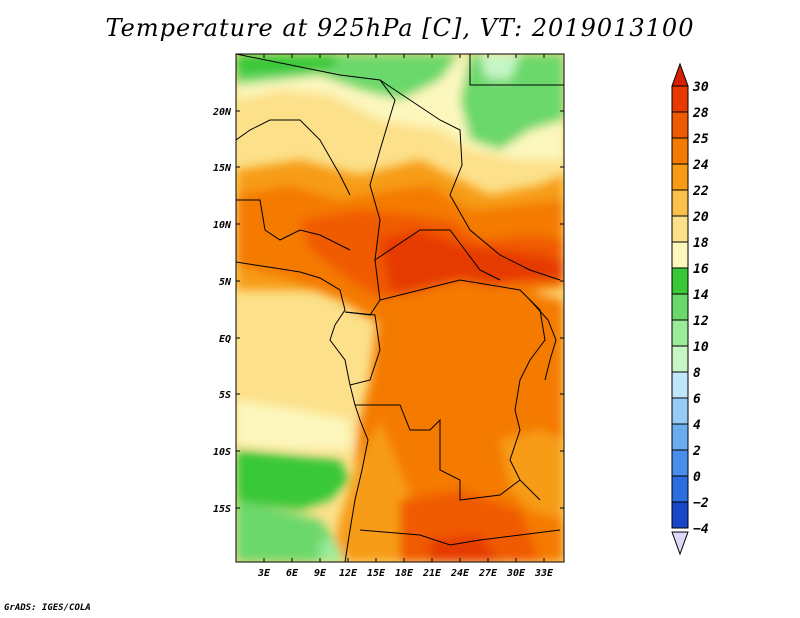  What do you see at coordinates (432, 573) in the screenshot?
I see `lon-label: 21E` at bounding box center [432, 573].